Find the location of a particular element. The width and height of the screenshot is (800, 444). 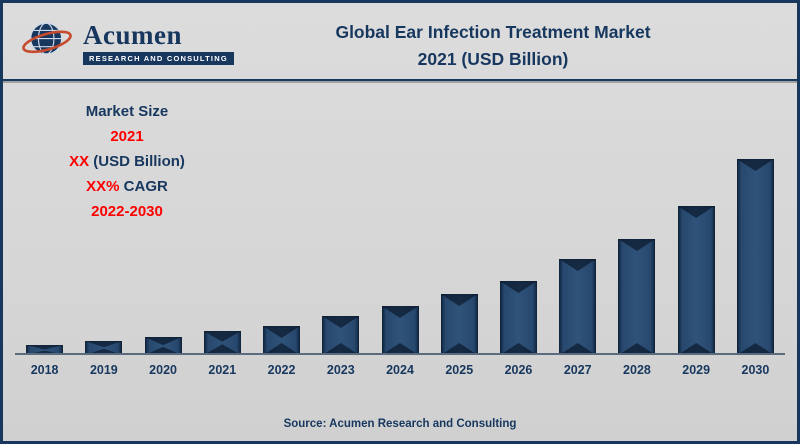

bar-column-2026: 2026 is located at coordinates (518, 236).